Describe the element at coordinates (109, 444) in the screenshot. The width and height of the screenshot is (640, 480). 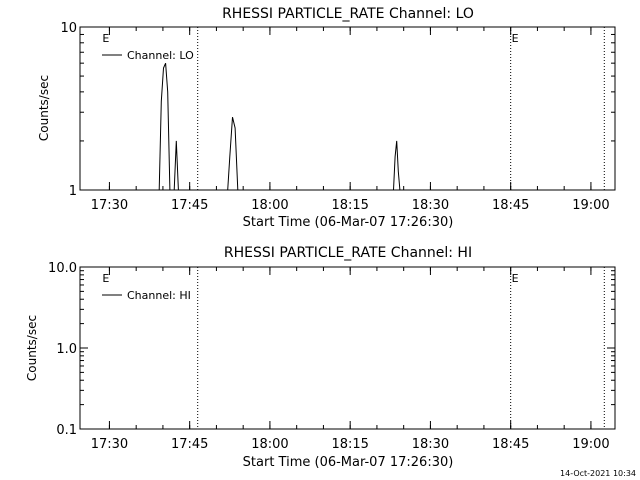
I see `hi-xtick-label-0: 17:30` at that location.